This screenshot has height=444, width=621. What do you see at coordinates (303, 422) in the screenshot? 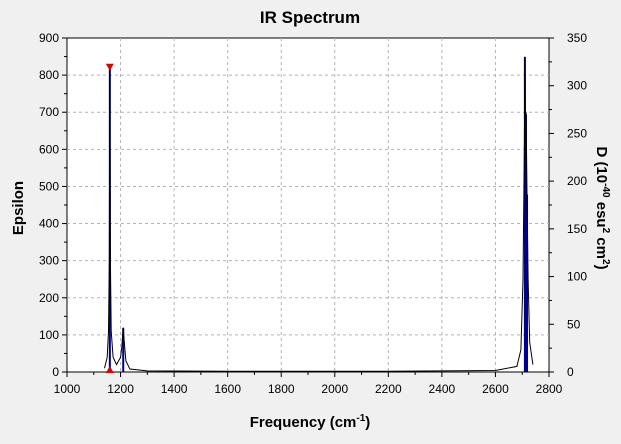
I see `x-axis-label-text: Frequency (cm` at bounding box center [303, 422].